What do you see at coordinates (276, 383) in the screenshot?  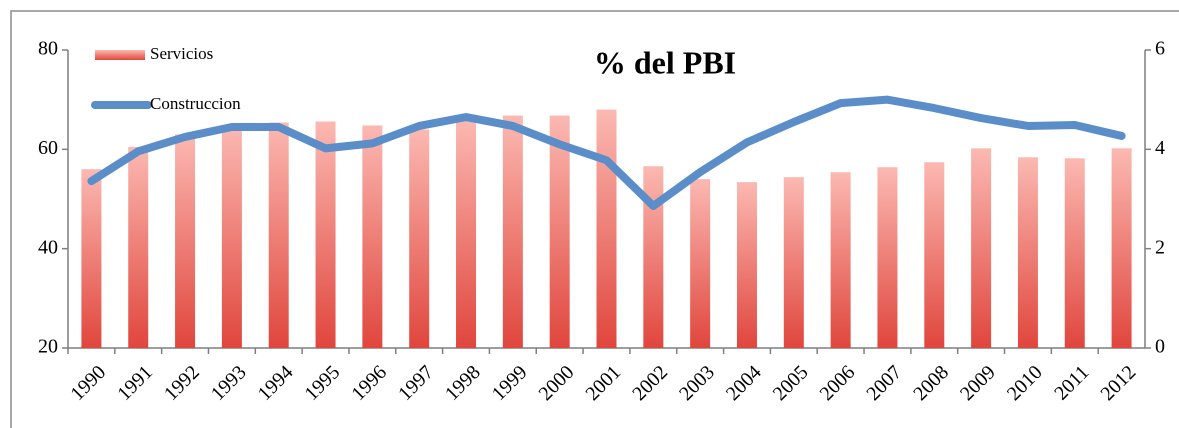 I see `x-tick-label: 1994` at bounding box center [276, 383].